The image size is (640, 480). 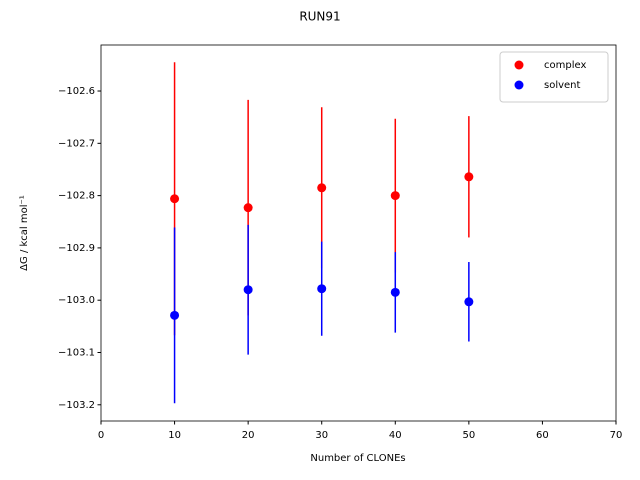 What do you see at coordinates (76, 196) in the screenshot?
I see `y-tick-label: −102.8` at bounding box center [76, 196].